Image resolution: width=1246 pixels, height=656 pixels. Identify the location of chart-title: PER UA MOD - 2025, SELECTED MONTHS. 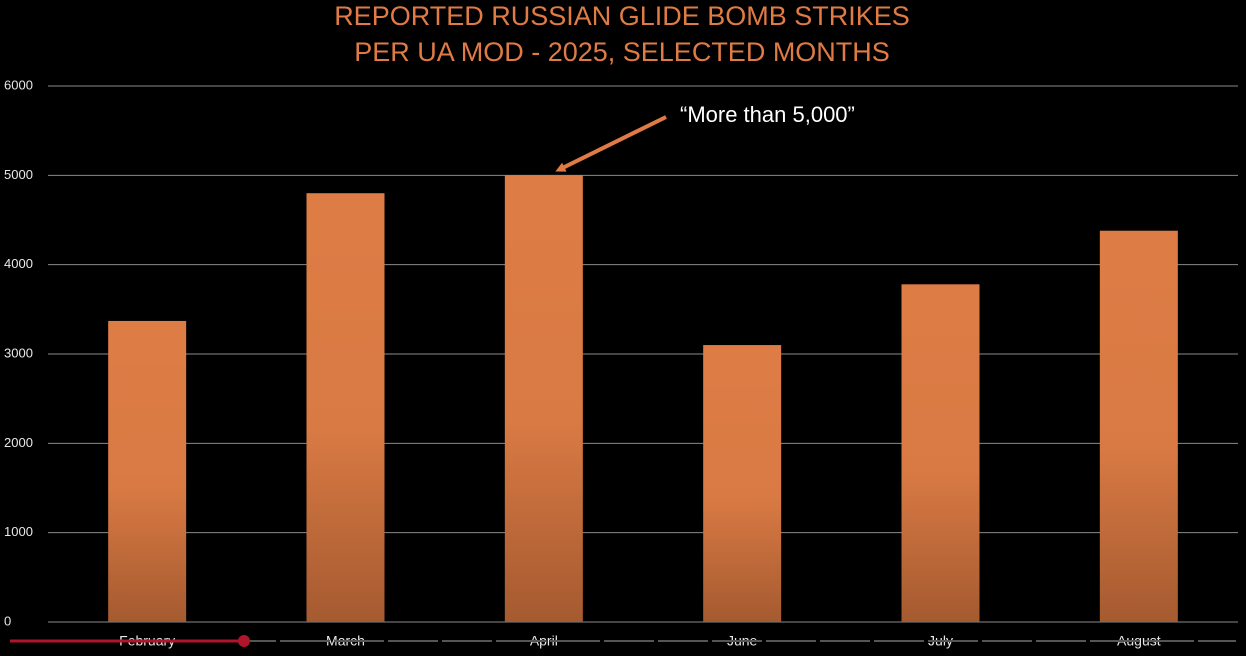
(622, 52).